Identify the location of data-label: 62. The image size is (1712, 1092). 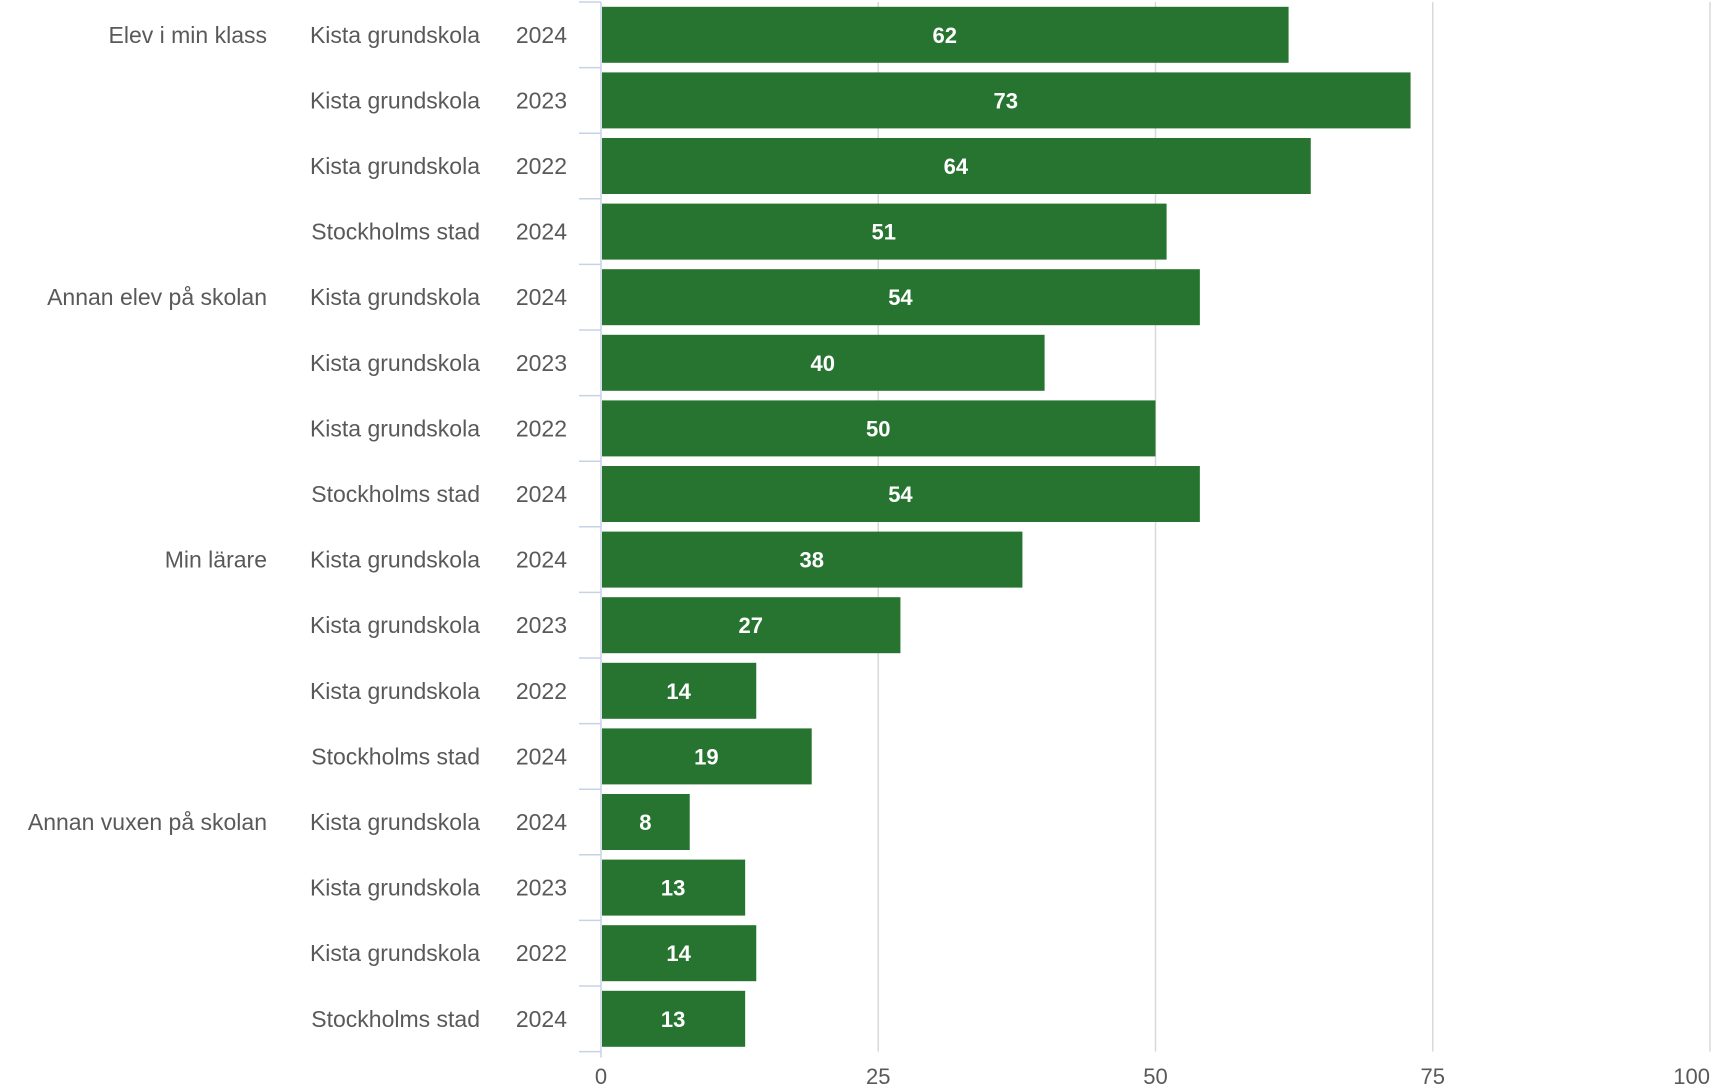
(945, 35).